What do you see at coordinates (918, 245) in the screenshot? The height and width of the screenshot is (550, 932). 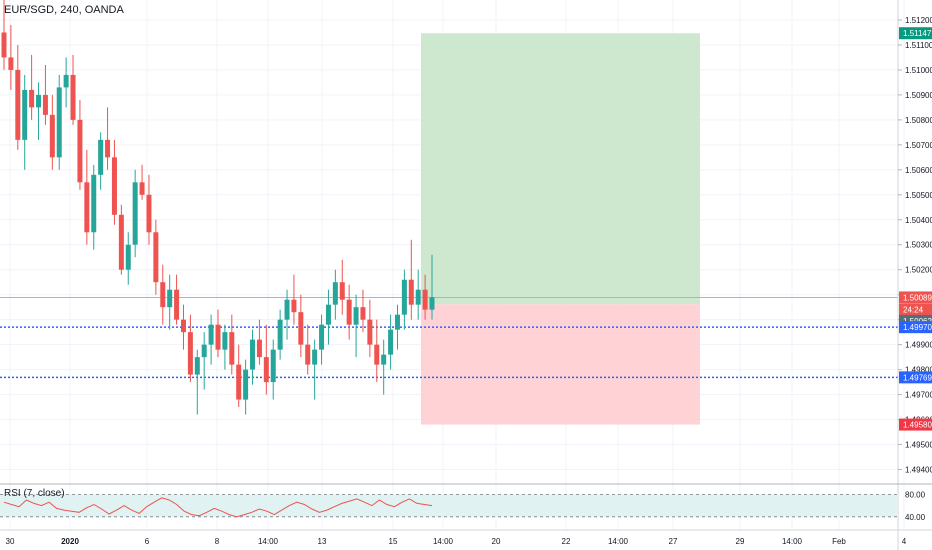 I see `price-tick-label: 1.50300` at bounding box center [918, 245].